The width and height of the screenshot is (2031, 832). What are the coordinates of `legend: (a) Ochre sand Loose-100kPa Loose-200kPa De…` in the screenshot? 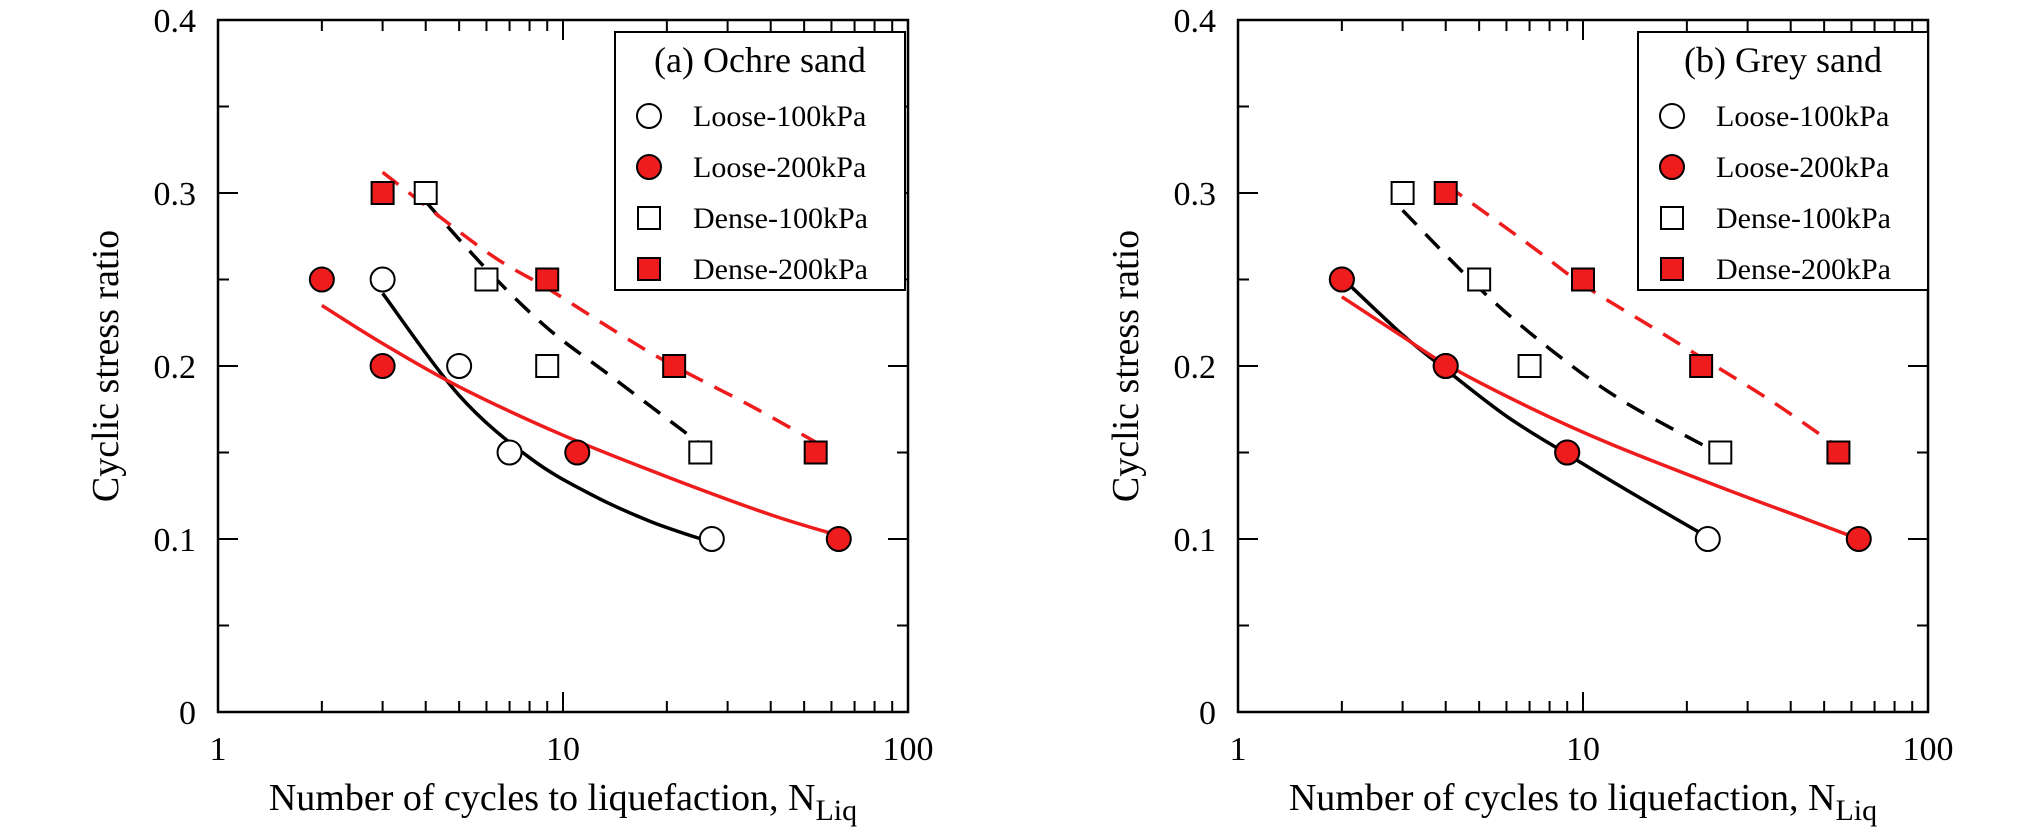 It's located at (760, 161).